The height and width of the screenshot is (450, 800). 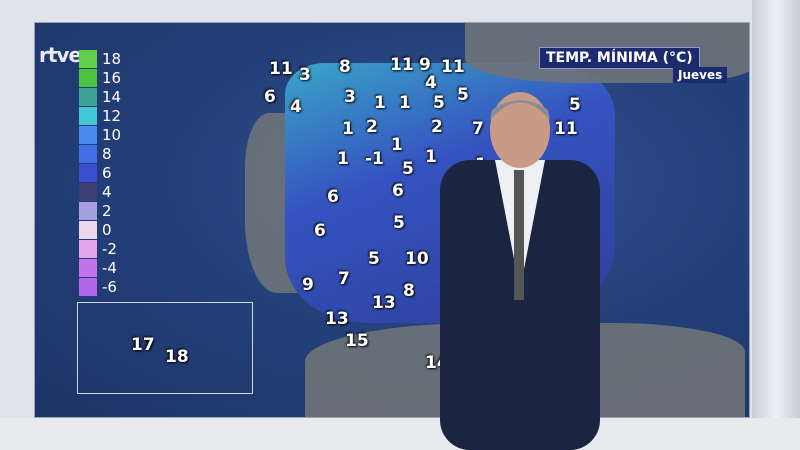 What do you see at coordinates (100, 115) in the screenshot?
I see `legend-item: 12` at bounding box center [100, 115].